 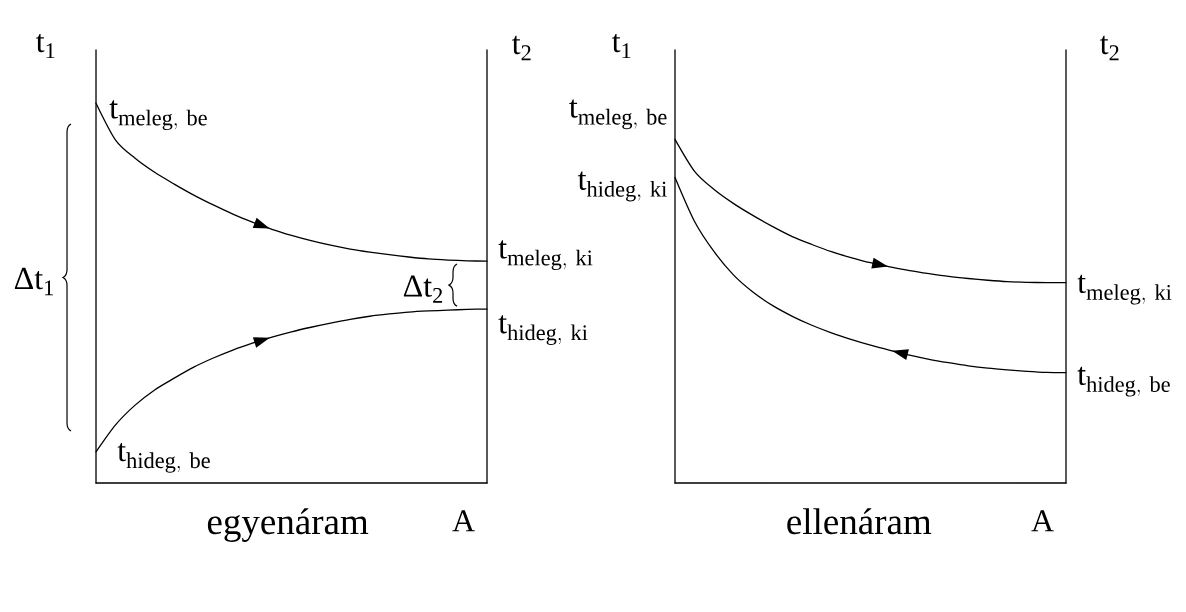 What do you see at coordinates (158, 115) in the screenshot?
I see `annotation: $\mathrm{t}_{\mathrm{meleg,\ be}}$` at bounding box center [158, 115].